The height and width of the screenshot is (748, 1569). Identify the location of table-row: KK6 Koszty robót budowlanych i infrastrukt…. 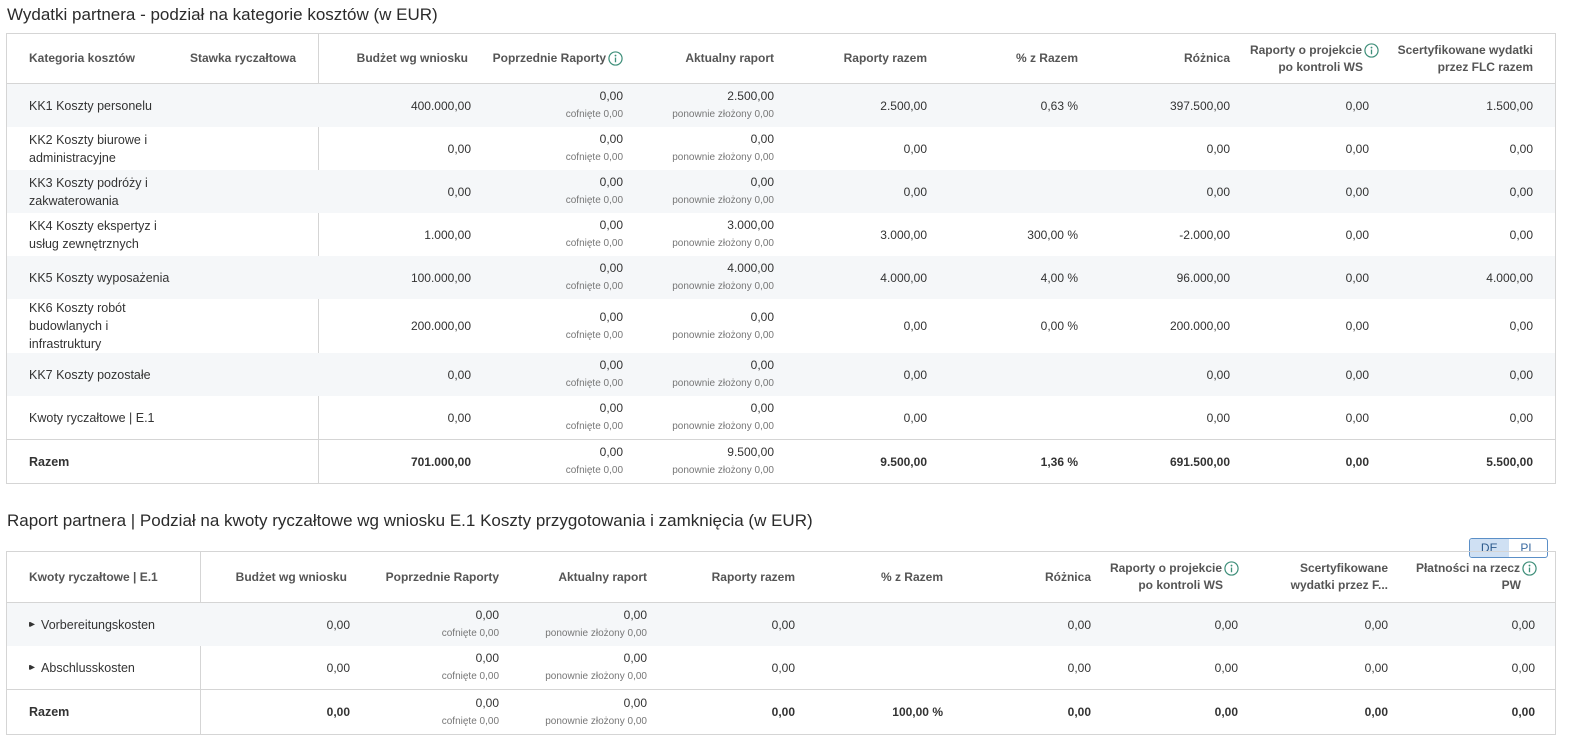
(781, 326).